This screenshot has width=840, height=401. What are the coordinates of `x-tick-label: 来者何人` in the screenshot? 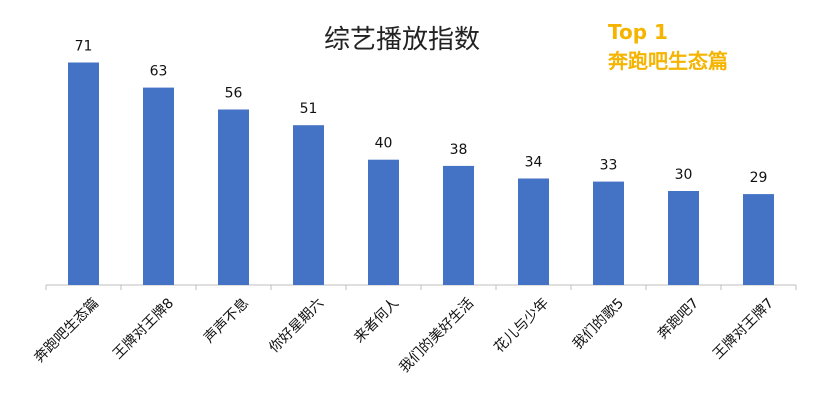 It's located at (376, 320).